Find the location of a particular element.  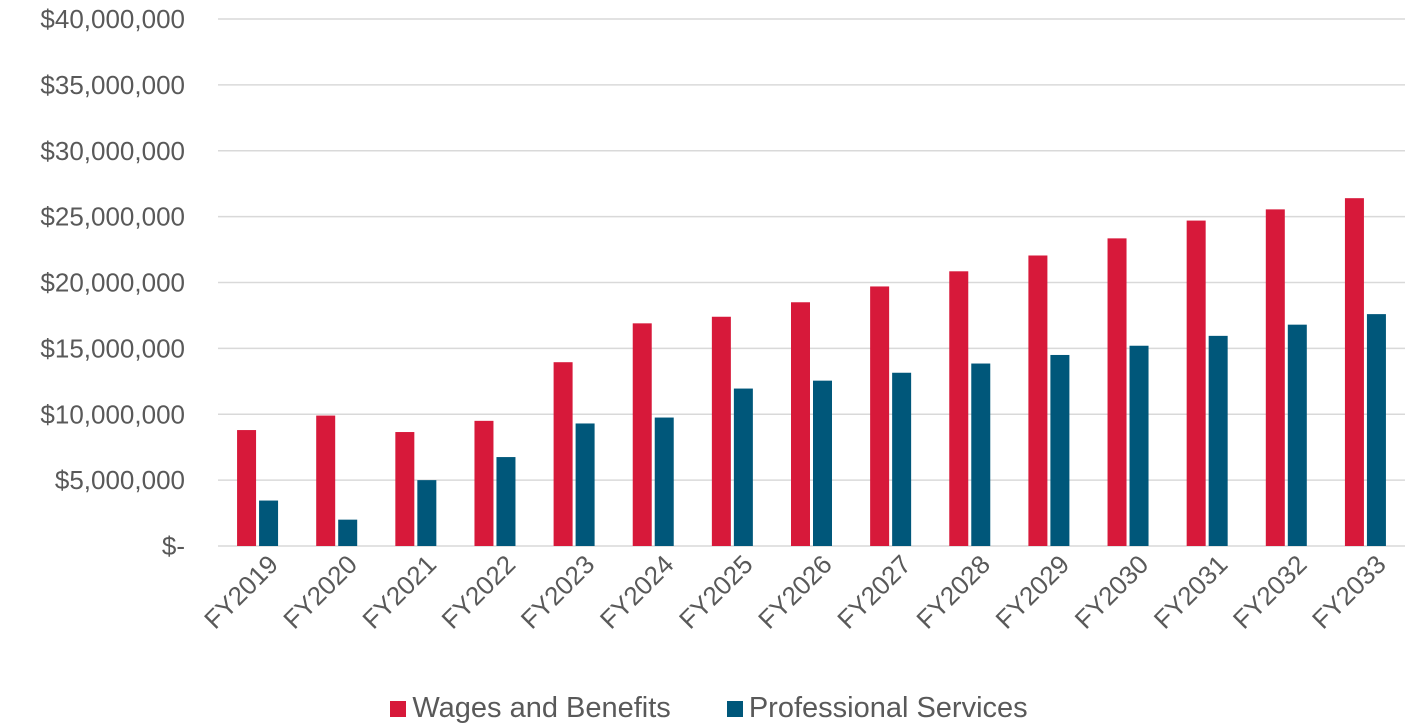

y-tick-label: $20,000,000 is located at coordinates (112, 283).